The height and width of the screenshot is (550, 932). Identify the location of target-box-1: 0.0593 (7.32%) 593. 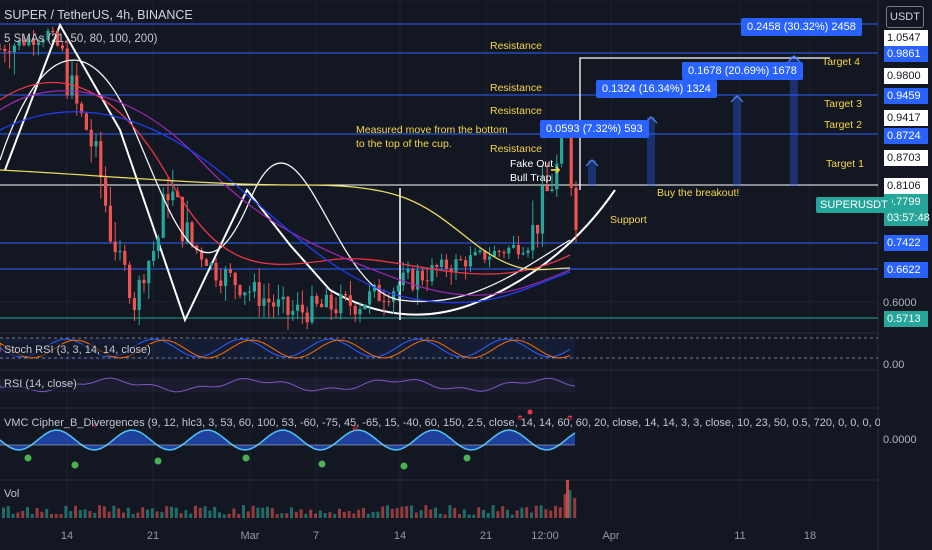
(594, 129).